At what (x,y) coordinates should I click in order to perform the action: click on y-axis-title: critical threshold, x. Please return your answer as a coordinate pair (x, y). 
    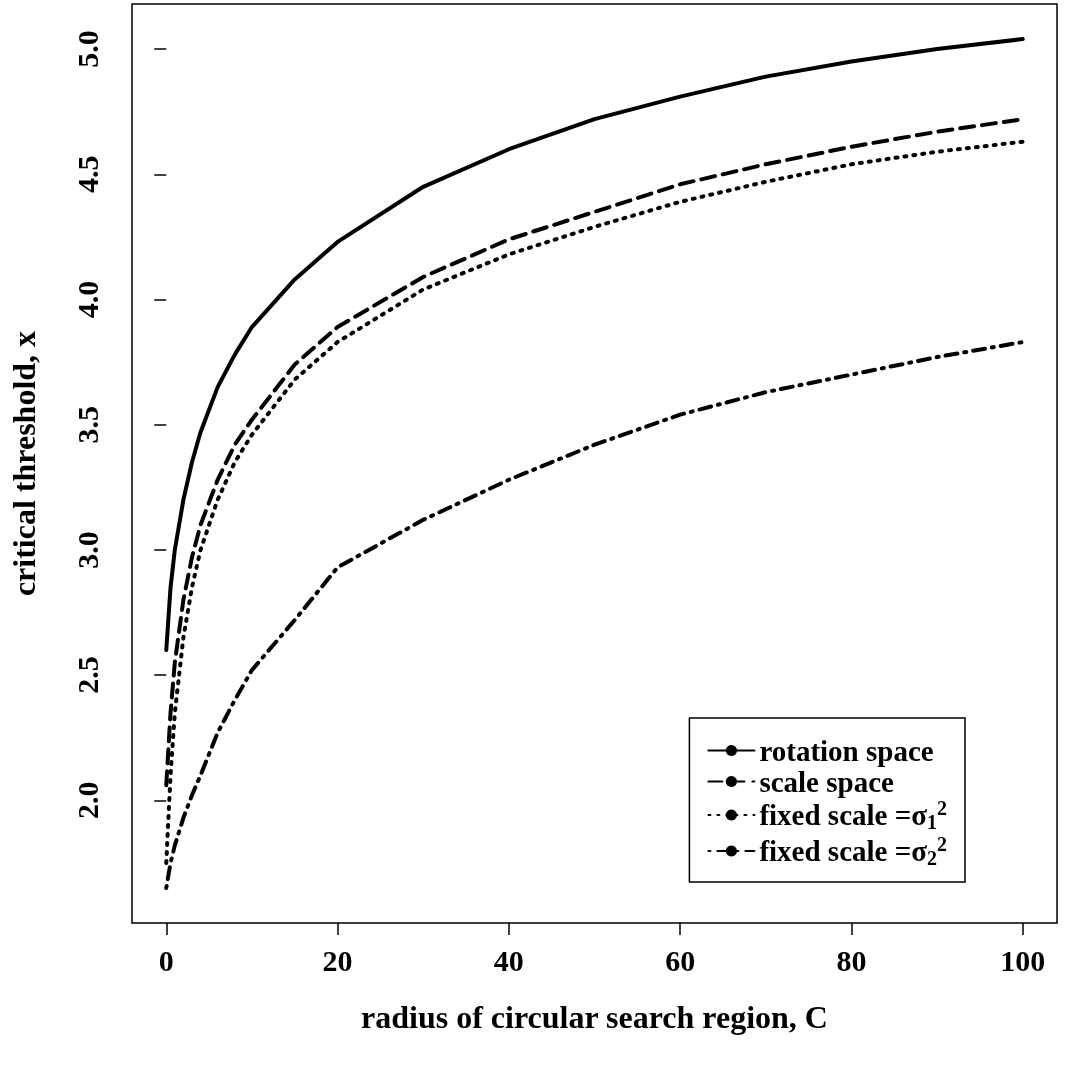
    Looking at the image, I should click on (24, 463).